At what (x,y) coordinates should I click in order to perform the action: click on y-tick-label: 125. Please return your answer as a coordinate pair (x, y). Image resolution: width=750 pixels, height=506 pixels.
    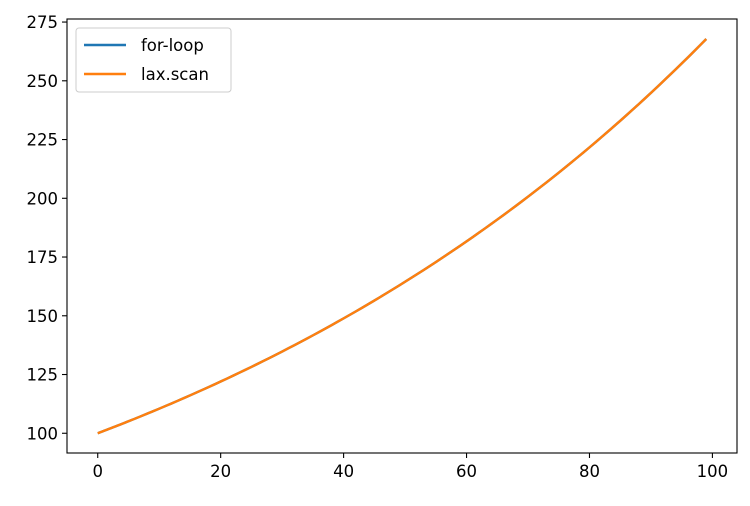
    Looking at the image, I should click on (43, 375).